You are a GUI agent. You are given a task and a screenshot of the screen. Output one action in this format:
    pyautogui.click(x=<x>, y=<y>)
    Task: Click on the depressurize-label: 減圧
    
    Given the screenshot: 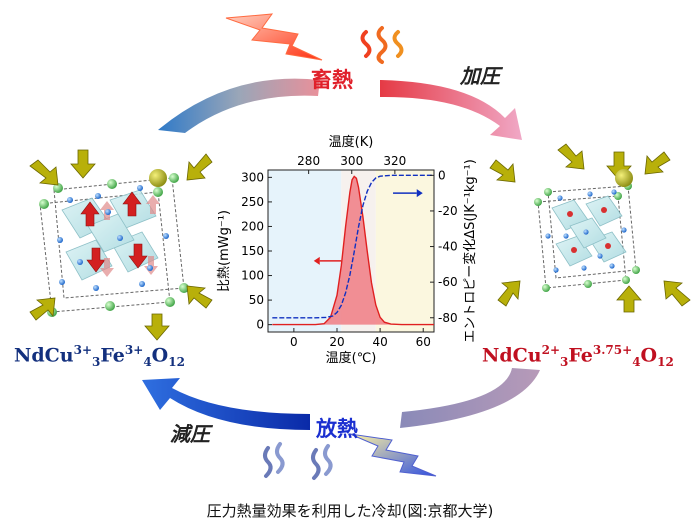 What is the action you would take?
    pyautogui.click(x=190, y=434)
    